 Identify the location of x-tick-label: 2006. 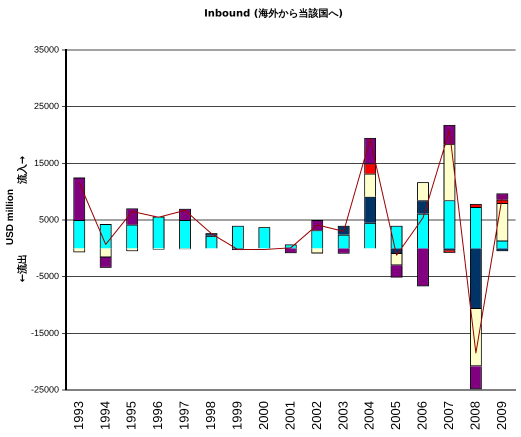
(422, 415).